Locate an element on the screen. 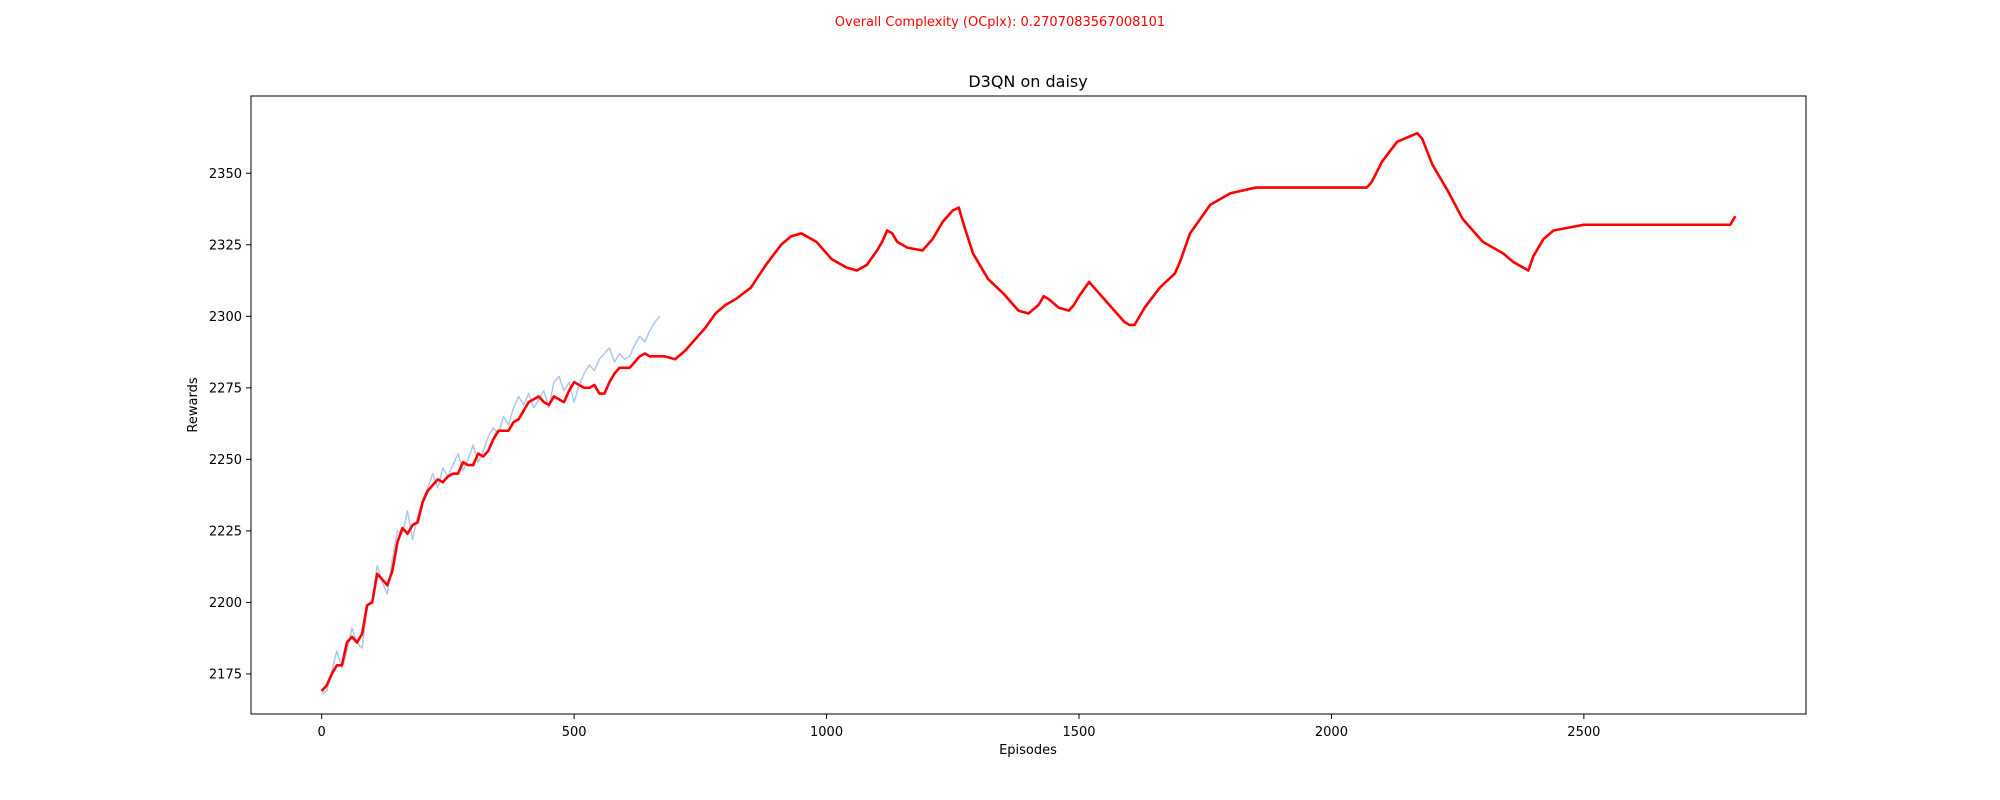 The width and height of the screenshot is (2000, 800). y-tick-label: 2200 is located at coordinates (225, 603).